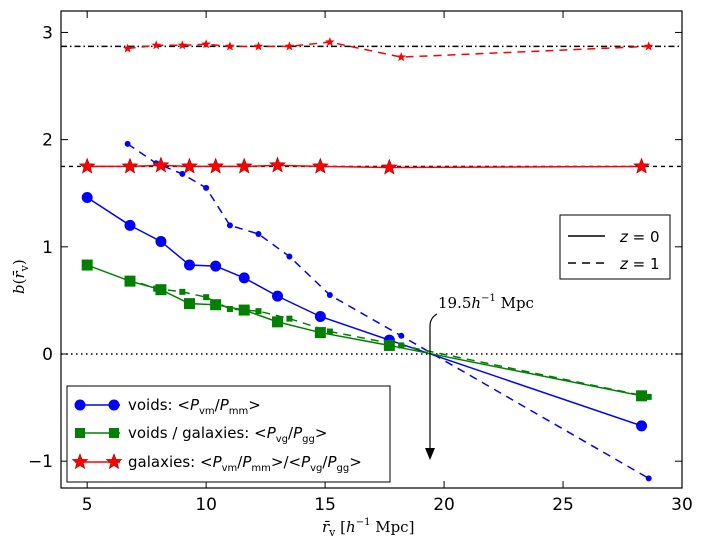 This screenshot has width=701, height=546. Describe the element at coordinates (47, 141) in the screenshot. I see `y-tick-label: 2` at that location.